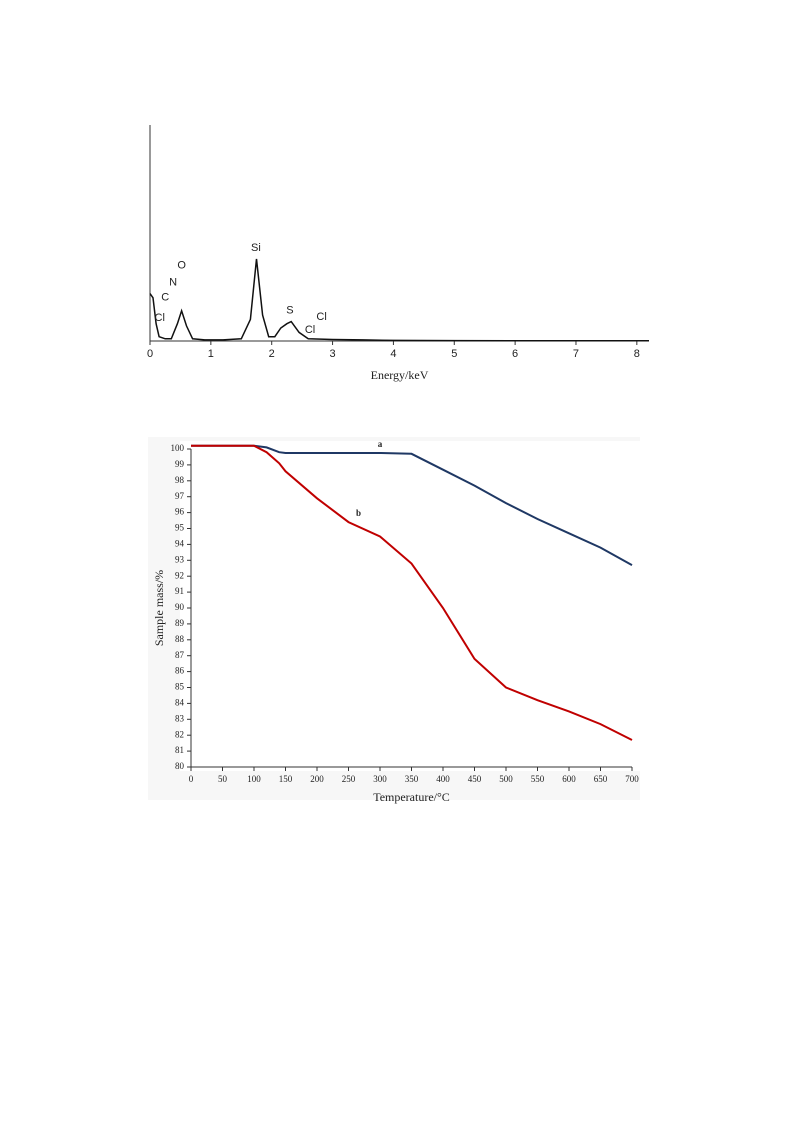  What do you see at coordinates (637, 354) in the screenshot?
I see `x-tick-label: 8` at bounding box center [637, 354].